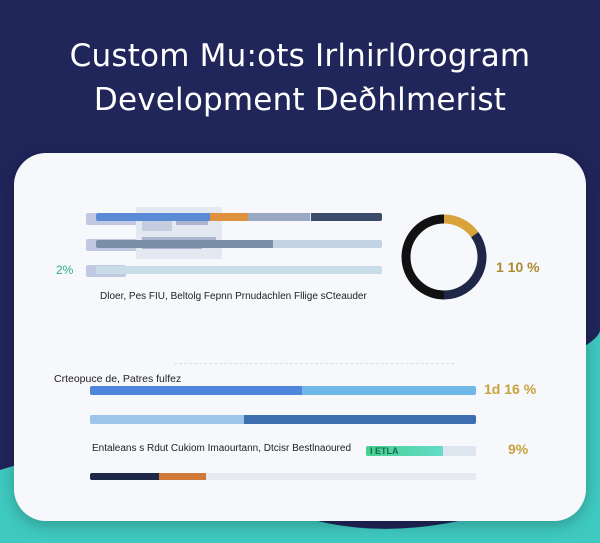 This screenshot has height=543, width=600. Describe the element at coordinates (314, 363) in the screenshot. I see `divider` at that location.